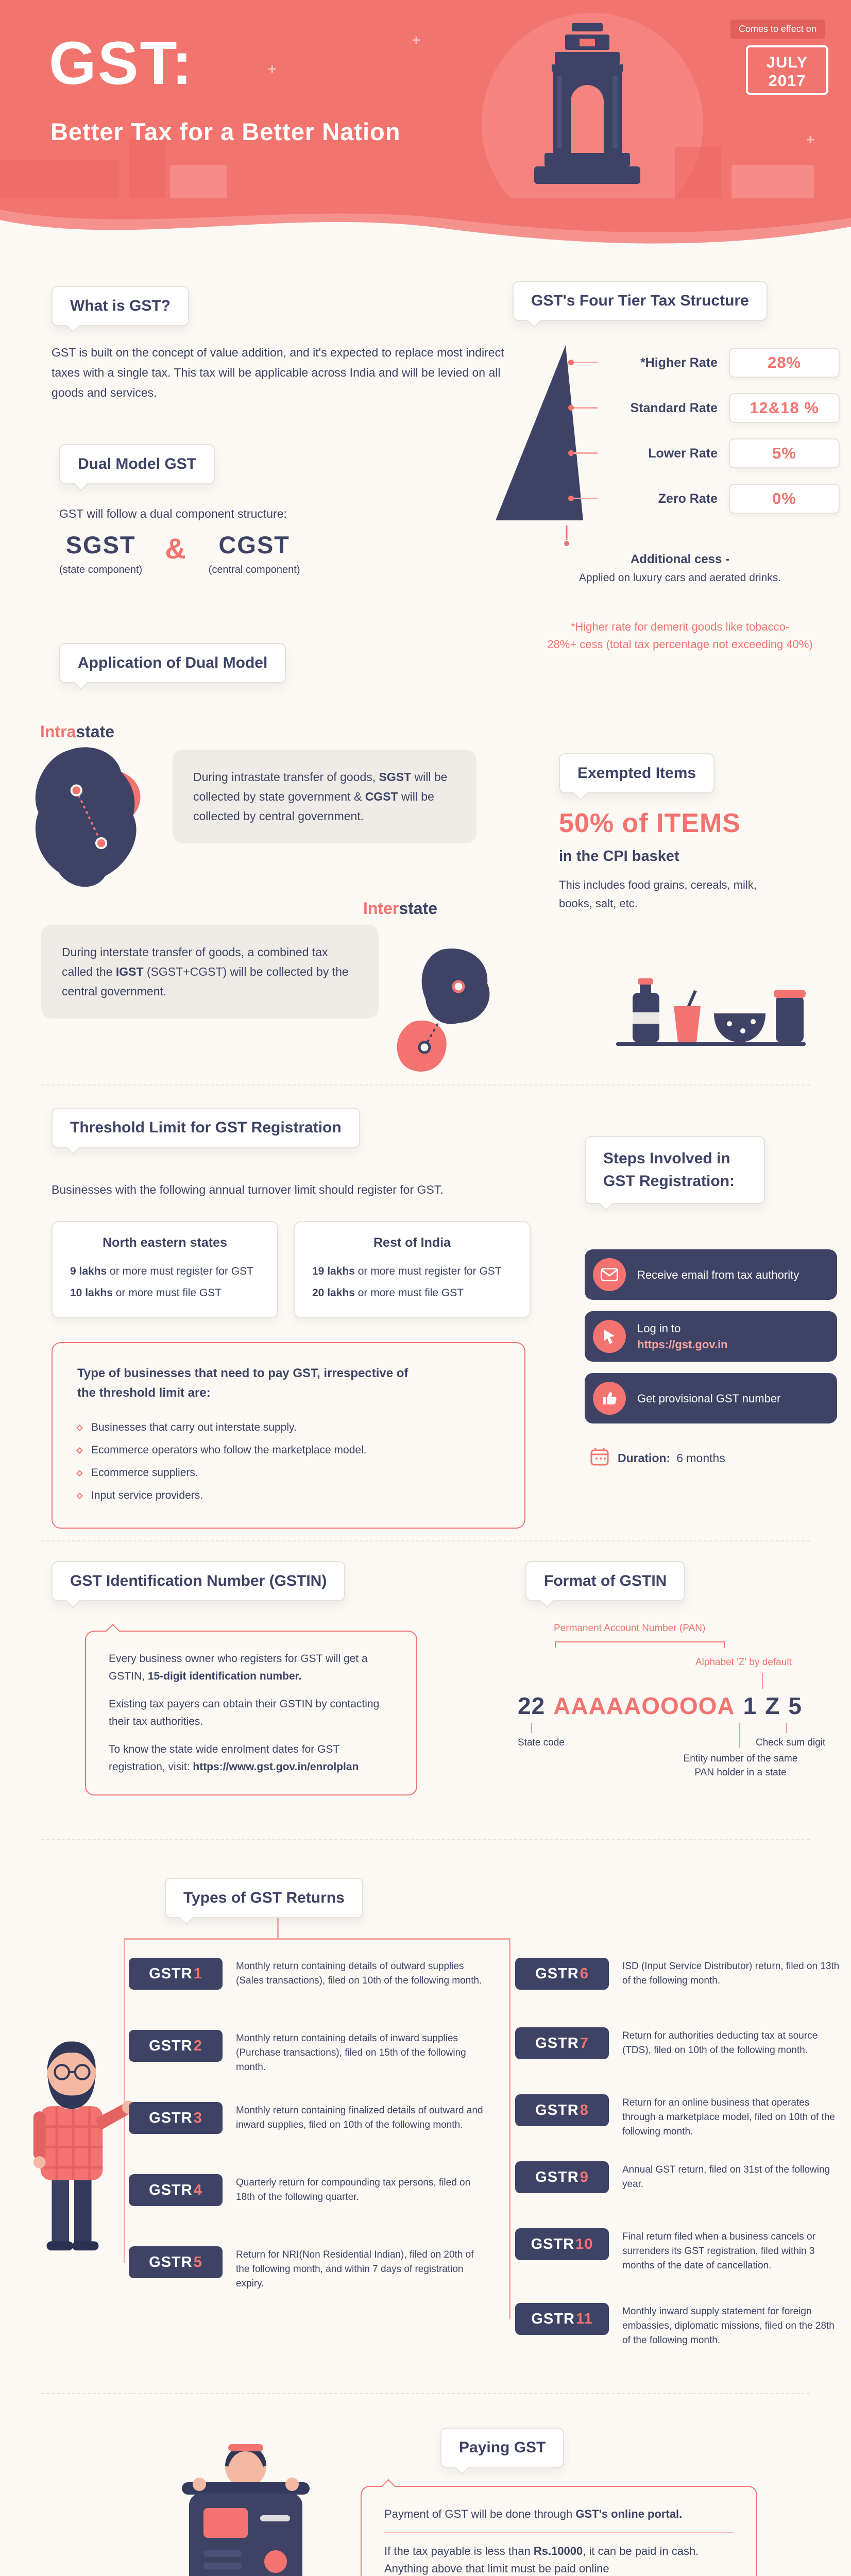 Image resolution: width=851 pixels, height=2576 pixels. I want to click on tier-label: Zero Rate, so click(688, 498).